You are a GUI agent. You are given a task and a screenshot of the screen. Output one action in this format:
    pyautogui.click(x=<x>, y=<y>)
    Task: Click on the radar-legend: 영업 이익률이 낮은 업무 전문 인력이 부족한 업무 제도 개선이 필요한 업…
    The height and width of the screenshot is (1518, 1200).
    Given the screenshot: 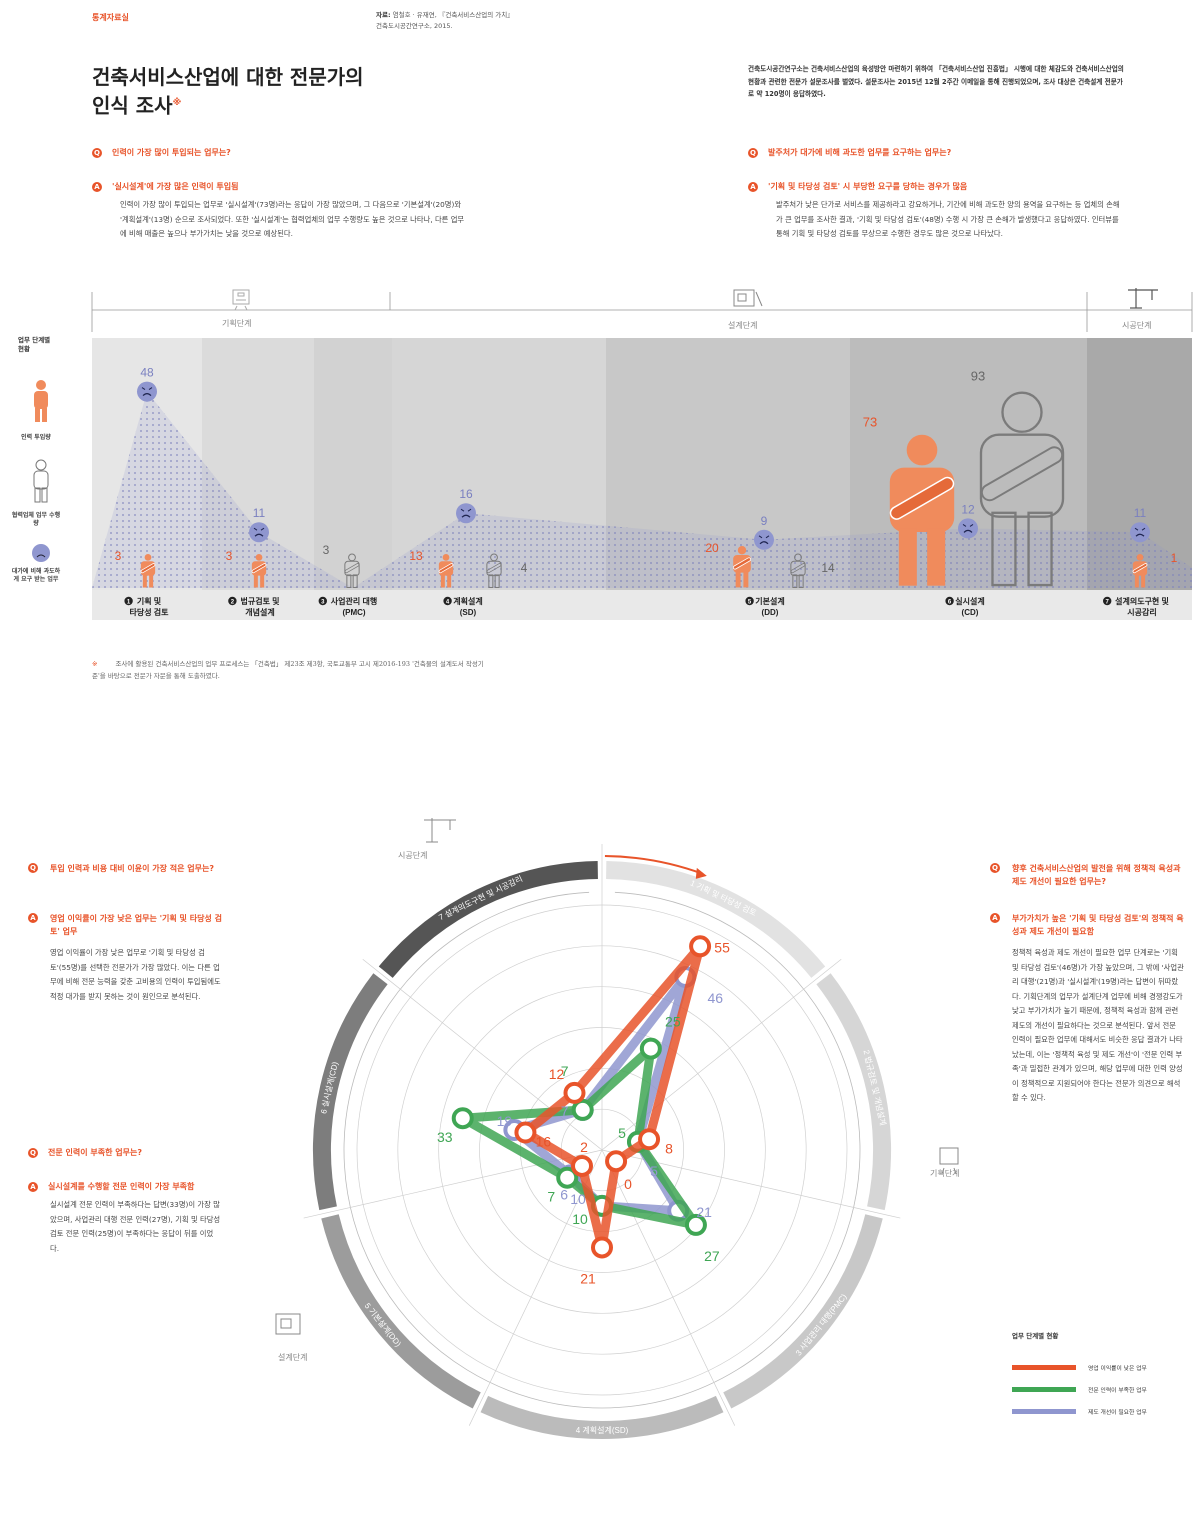 What is the action you would take?
    pyautogui.click(x=1079, y=1389)
    